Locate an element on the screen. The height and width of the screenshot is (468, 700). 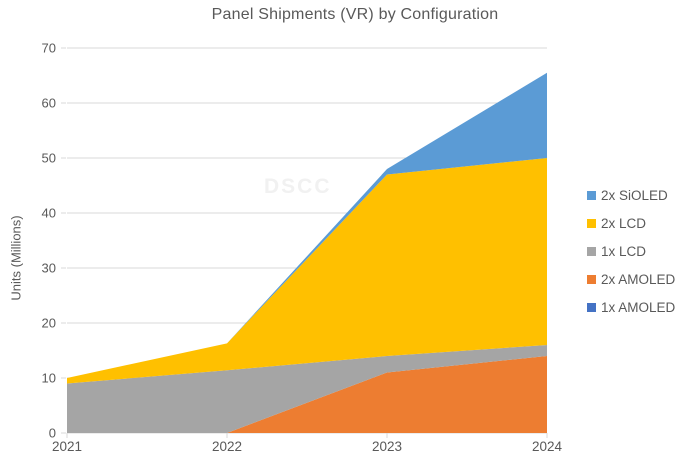
legend-item-1x-amoled: 1x AMOLED is located at coordinates (631, 307).